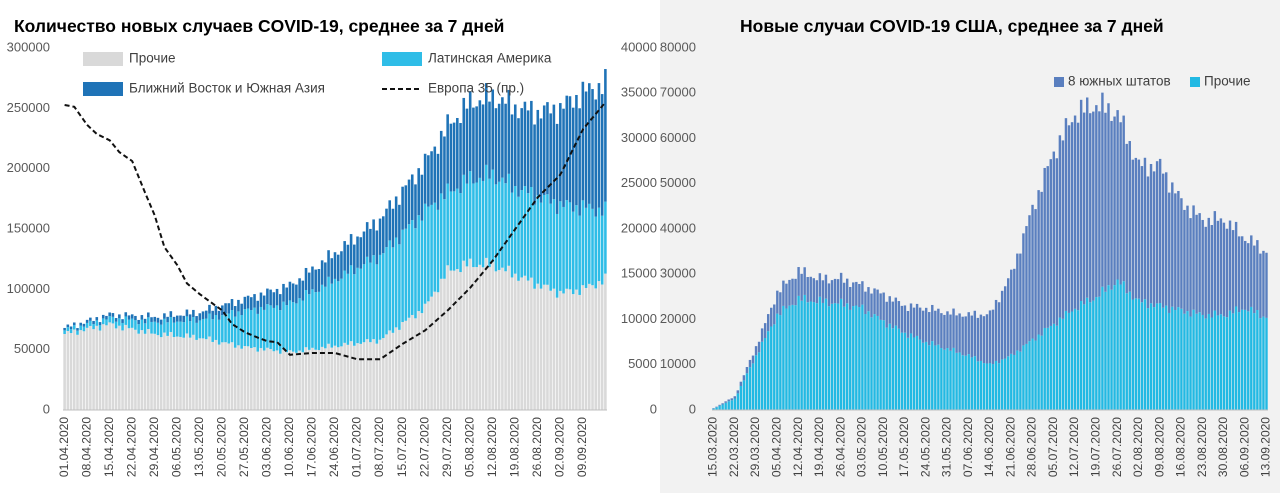  Describe the element at coordinates (109, 447) in the screenshot. I see `x-tick-label: 15.04.2020` at that location.